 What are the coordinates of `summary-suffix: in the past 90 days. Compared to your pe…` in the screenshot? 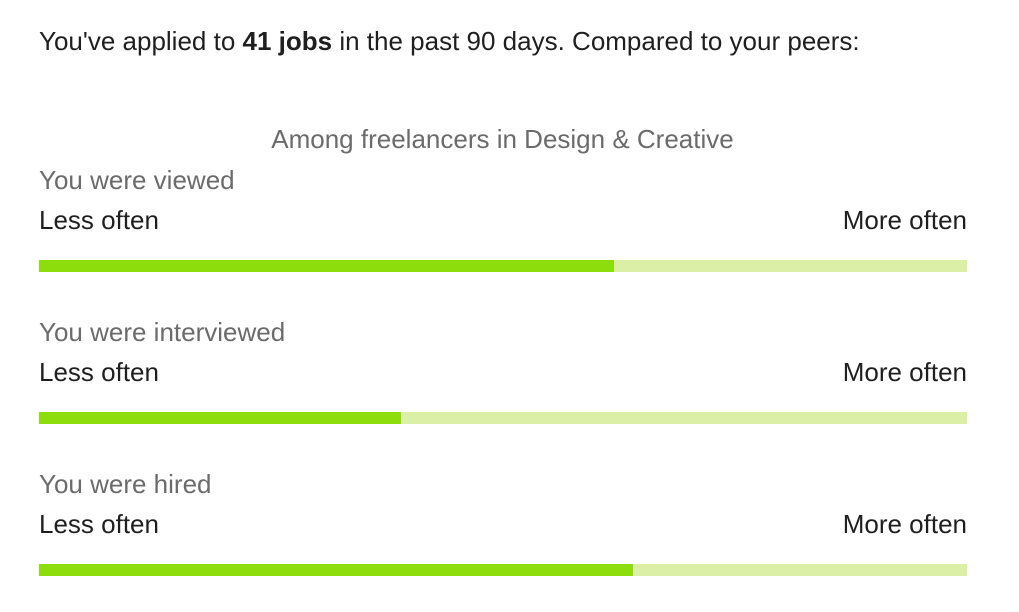 It's located at (596, 41).